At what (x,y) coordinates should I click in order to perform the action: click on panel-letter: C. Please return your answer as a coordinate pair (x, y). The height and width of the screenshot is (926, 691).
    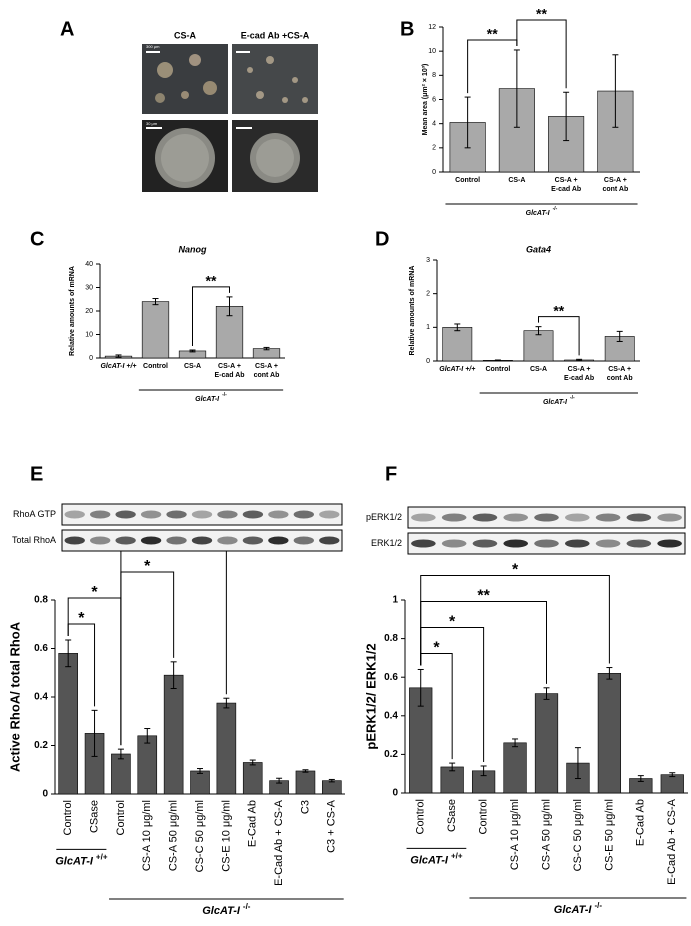
    Looking at the image, I should click on (37, 239).